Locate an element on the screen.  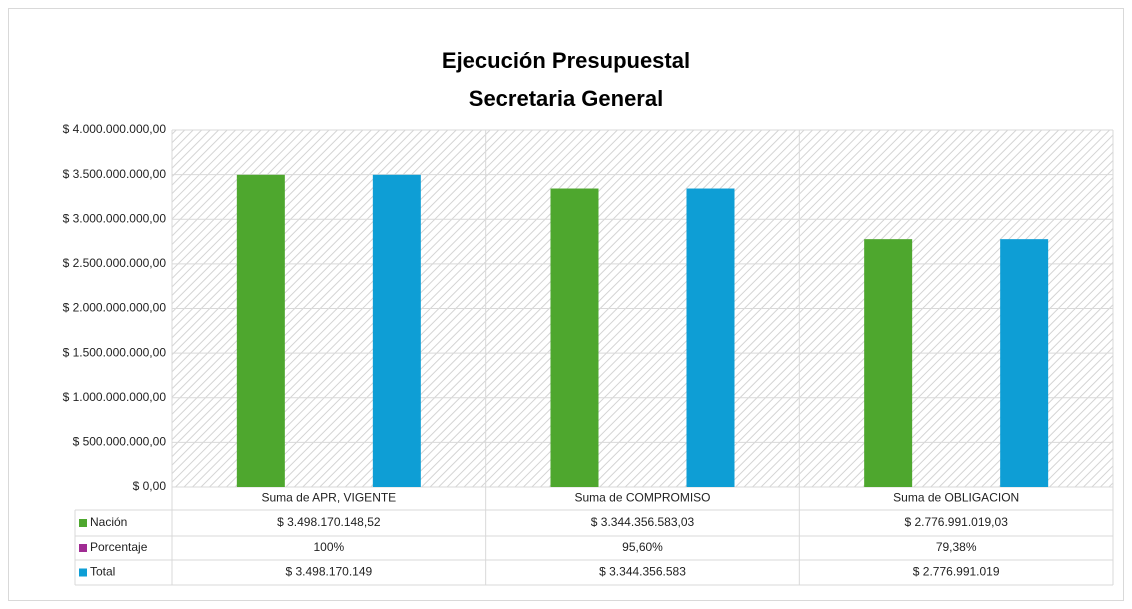
y-tick-label: $ 0,00 is located at coordinates (150, 486).